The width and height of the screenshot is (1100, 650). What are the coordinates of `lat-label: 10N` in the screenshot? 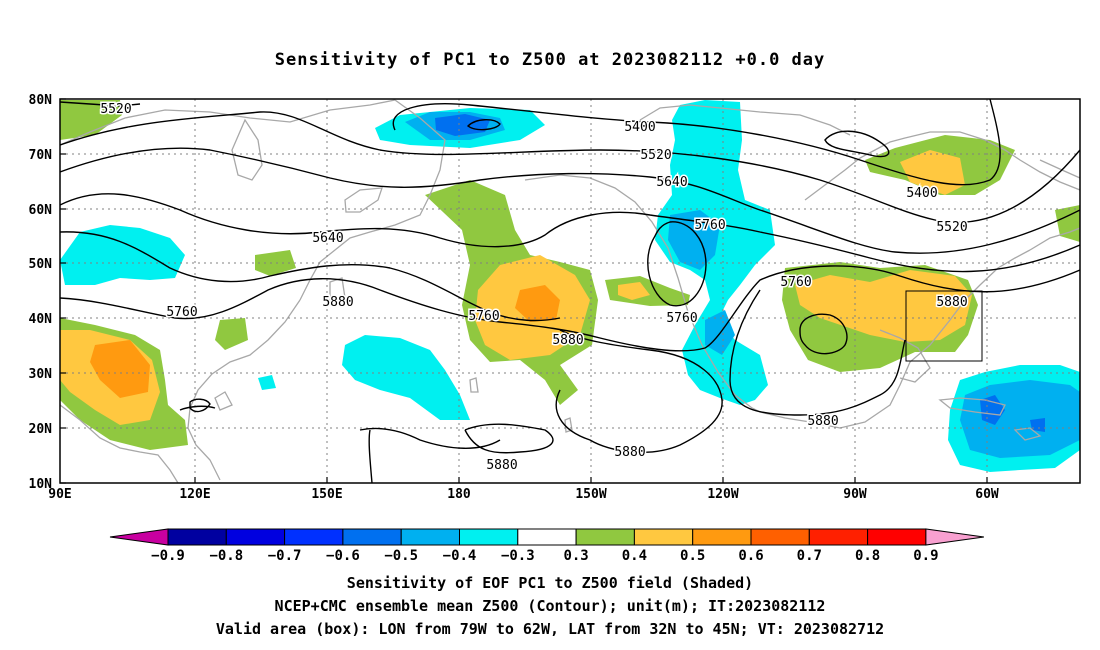 It's located at (41, 484).